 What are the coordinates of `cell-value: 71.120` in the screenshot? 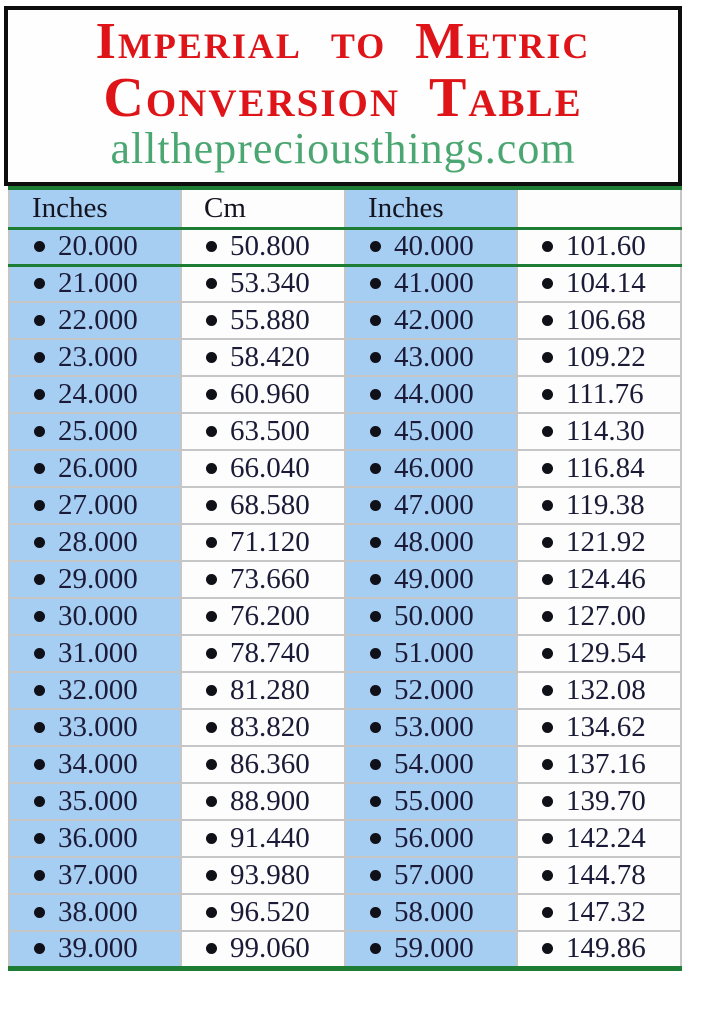 It's located at (270, 542).